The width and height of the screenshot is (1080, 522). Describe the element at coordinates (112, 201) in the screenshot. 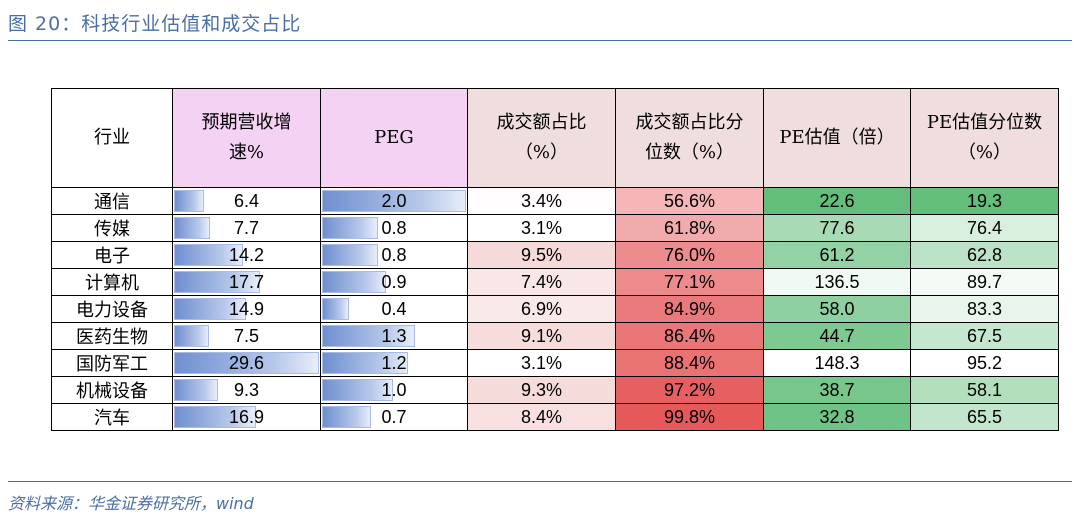

I see `industry-cell: 通信` at that location.